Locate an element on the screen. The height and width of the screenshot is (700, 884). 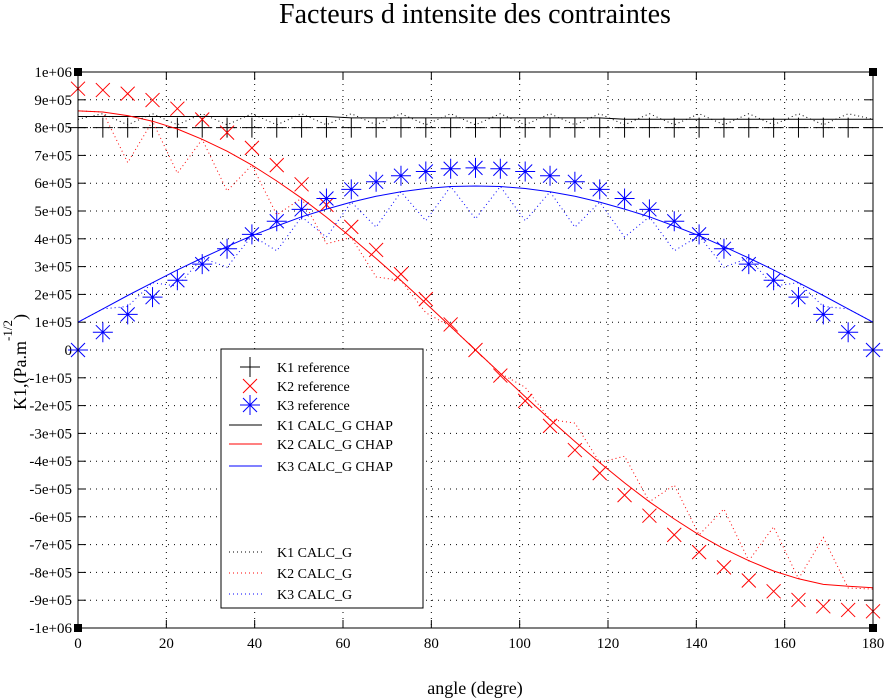
x-tick-label: 20 is located at coordinates (166, 644).